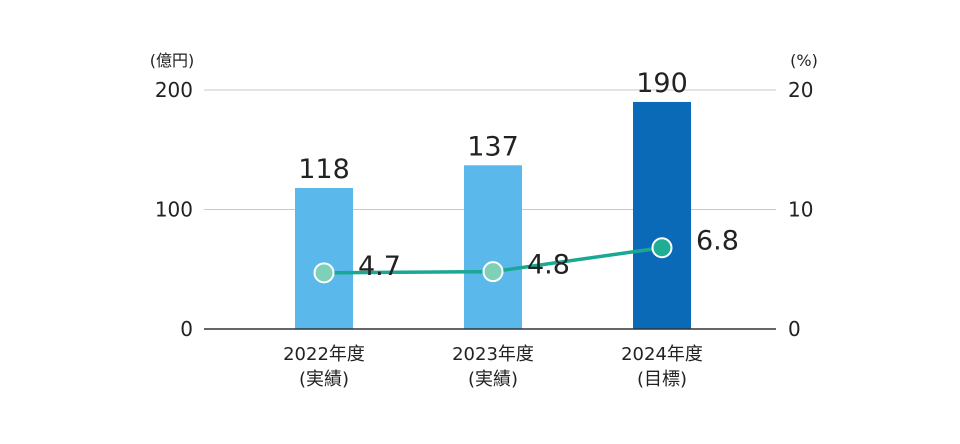 The width and height of the screenshot is (960, 444). I want to click on rate-value-label: 4.7, so click(379, 266).